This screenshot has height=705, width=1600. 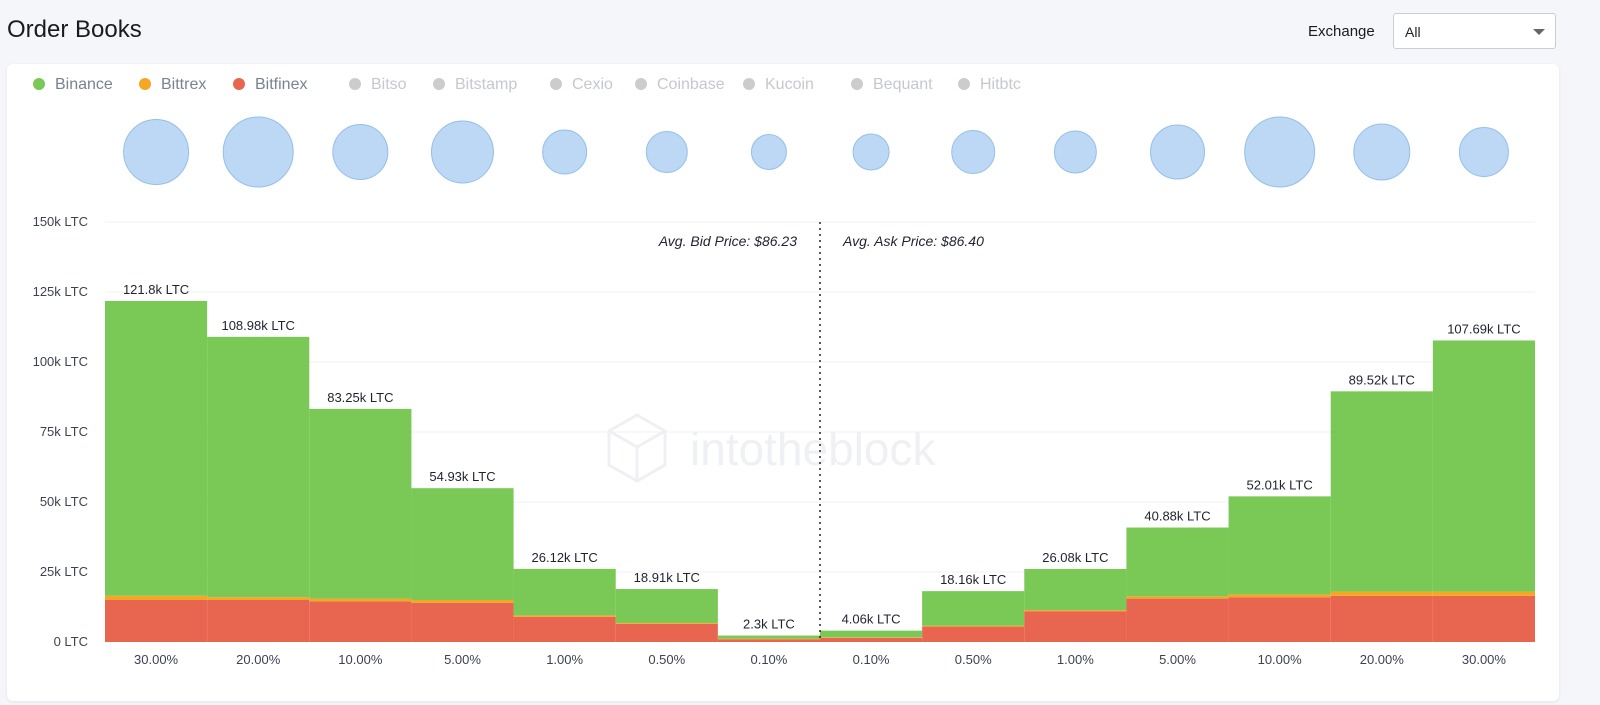 What do you see at coordinates (973, 579) in the screenshot?
I see `bar-total-label: 18.16k LTC` at bounding box center [973, 579].